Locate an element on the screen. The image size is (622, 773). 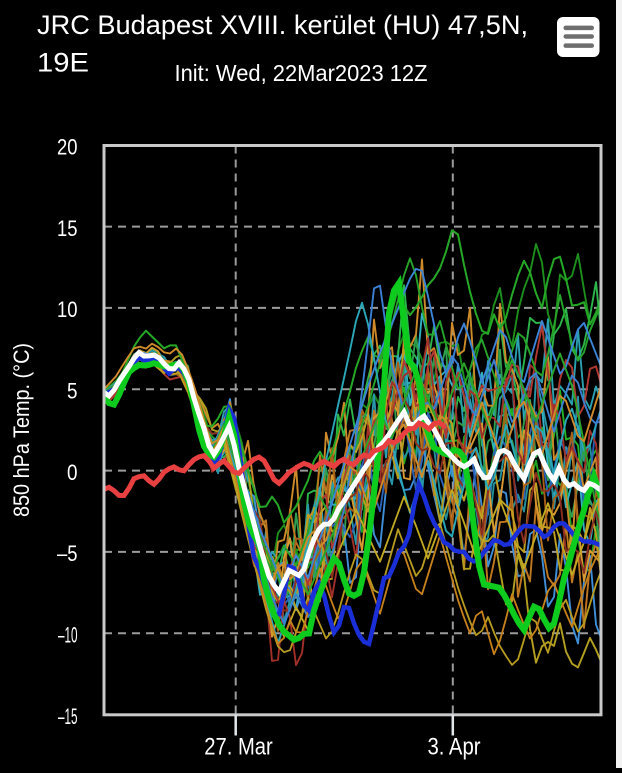
svg-text: 0 is located at coordinates (72, 472).